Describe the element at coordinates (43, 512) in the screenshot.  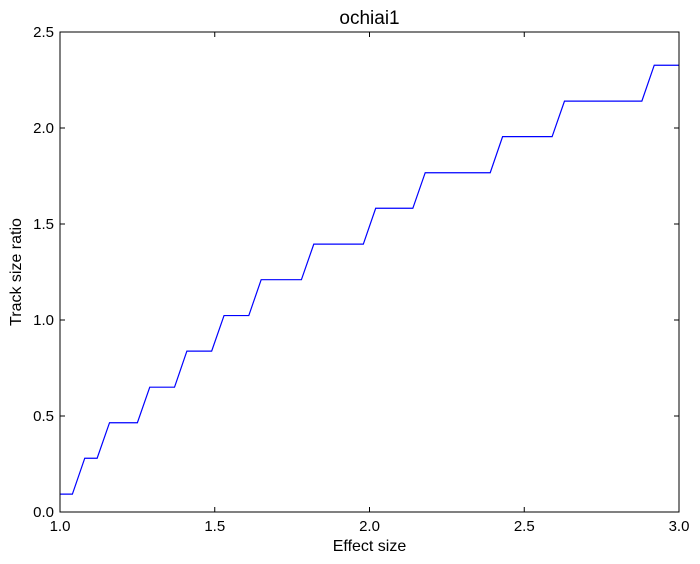
I see `y-tick-label: 0.0` at that location.